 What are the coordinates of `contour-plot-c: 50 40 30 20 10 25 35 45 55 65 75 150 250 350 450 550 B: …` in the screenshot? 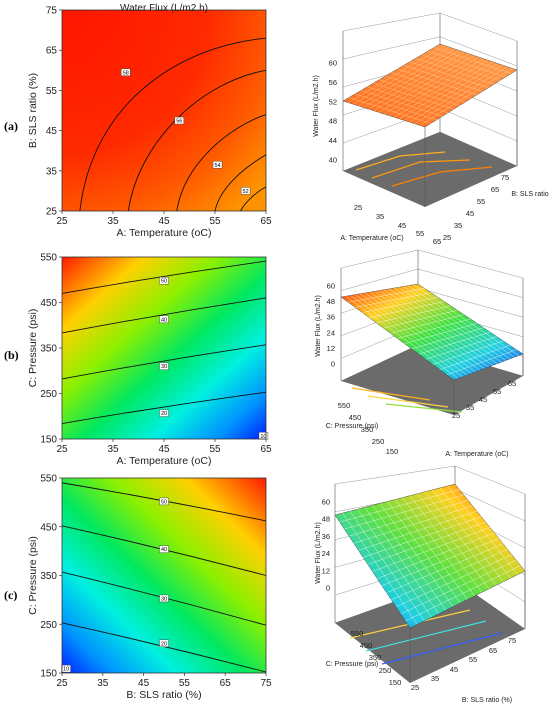 It's located at (149, 588).